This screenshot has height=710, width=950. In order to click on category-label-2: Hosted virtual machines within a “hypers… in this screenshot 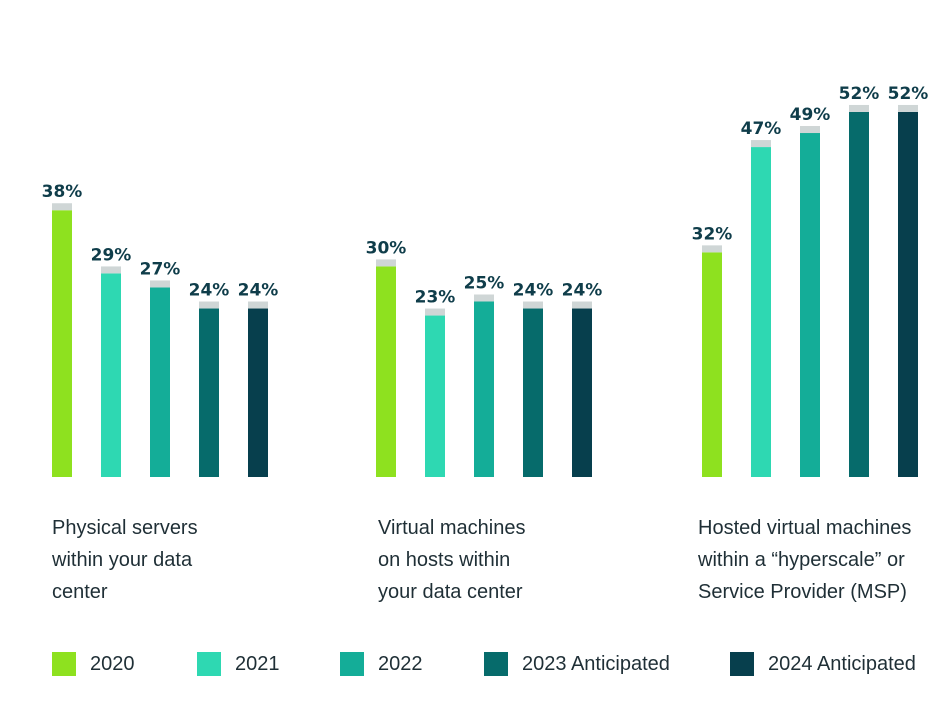, I will do `click(805, 560)`.